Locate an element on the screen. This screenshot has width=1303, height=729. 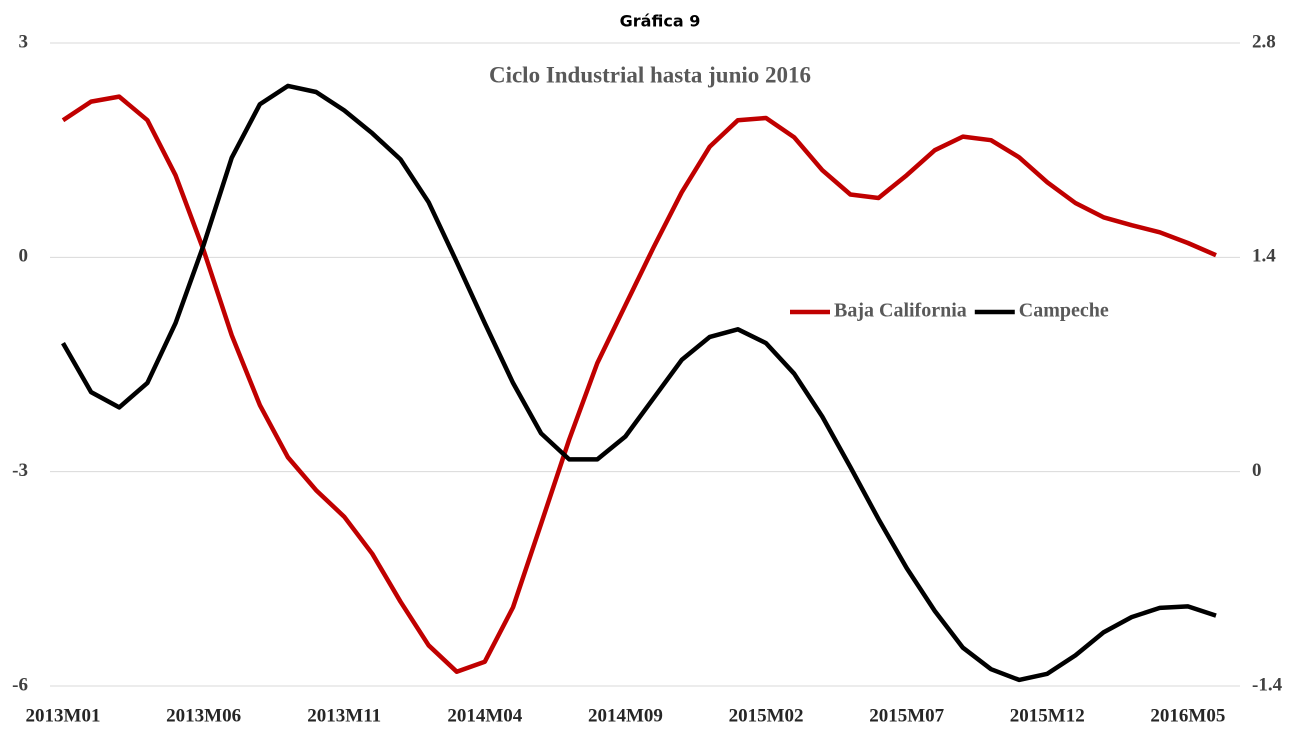
x-tick-label: 2015M12 is located at coordinates (1047, 715).